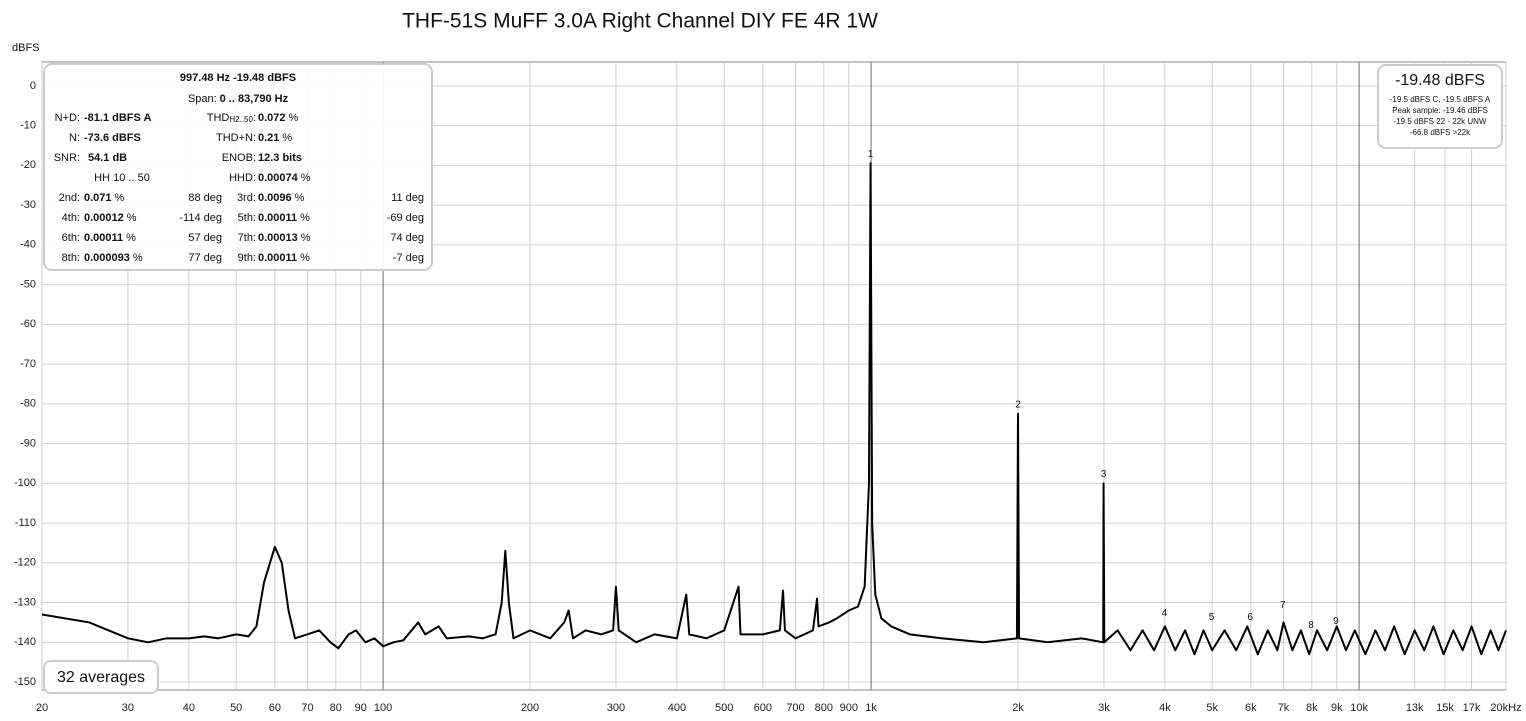 The height and width of the screenshot is (721, 1526). I want to click on readout-level: -19.48 dBFS, so click(1440, 80).